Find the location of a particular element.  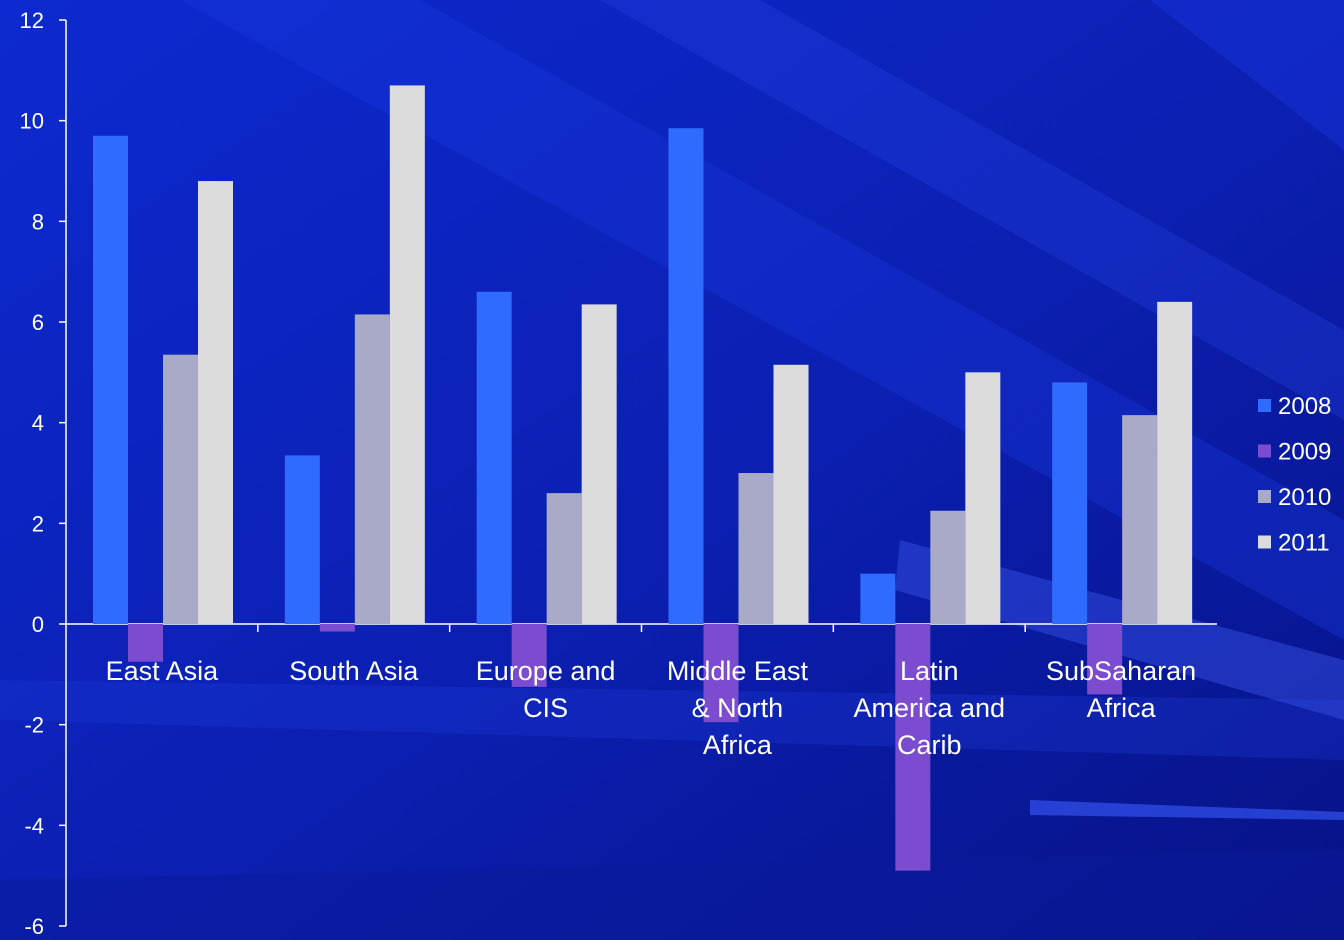

category-label: America and is located at coordinates (929, 708).